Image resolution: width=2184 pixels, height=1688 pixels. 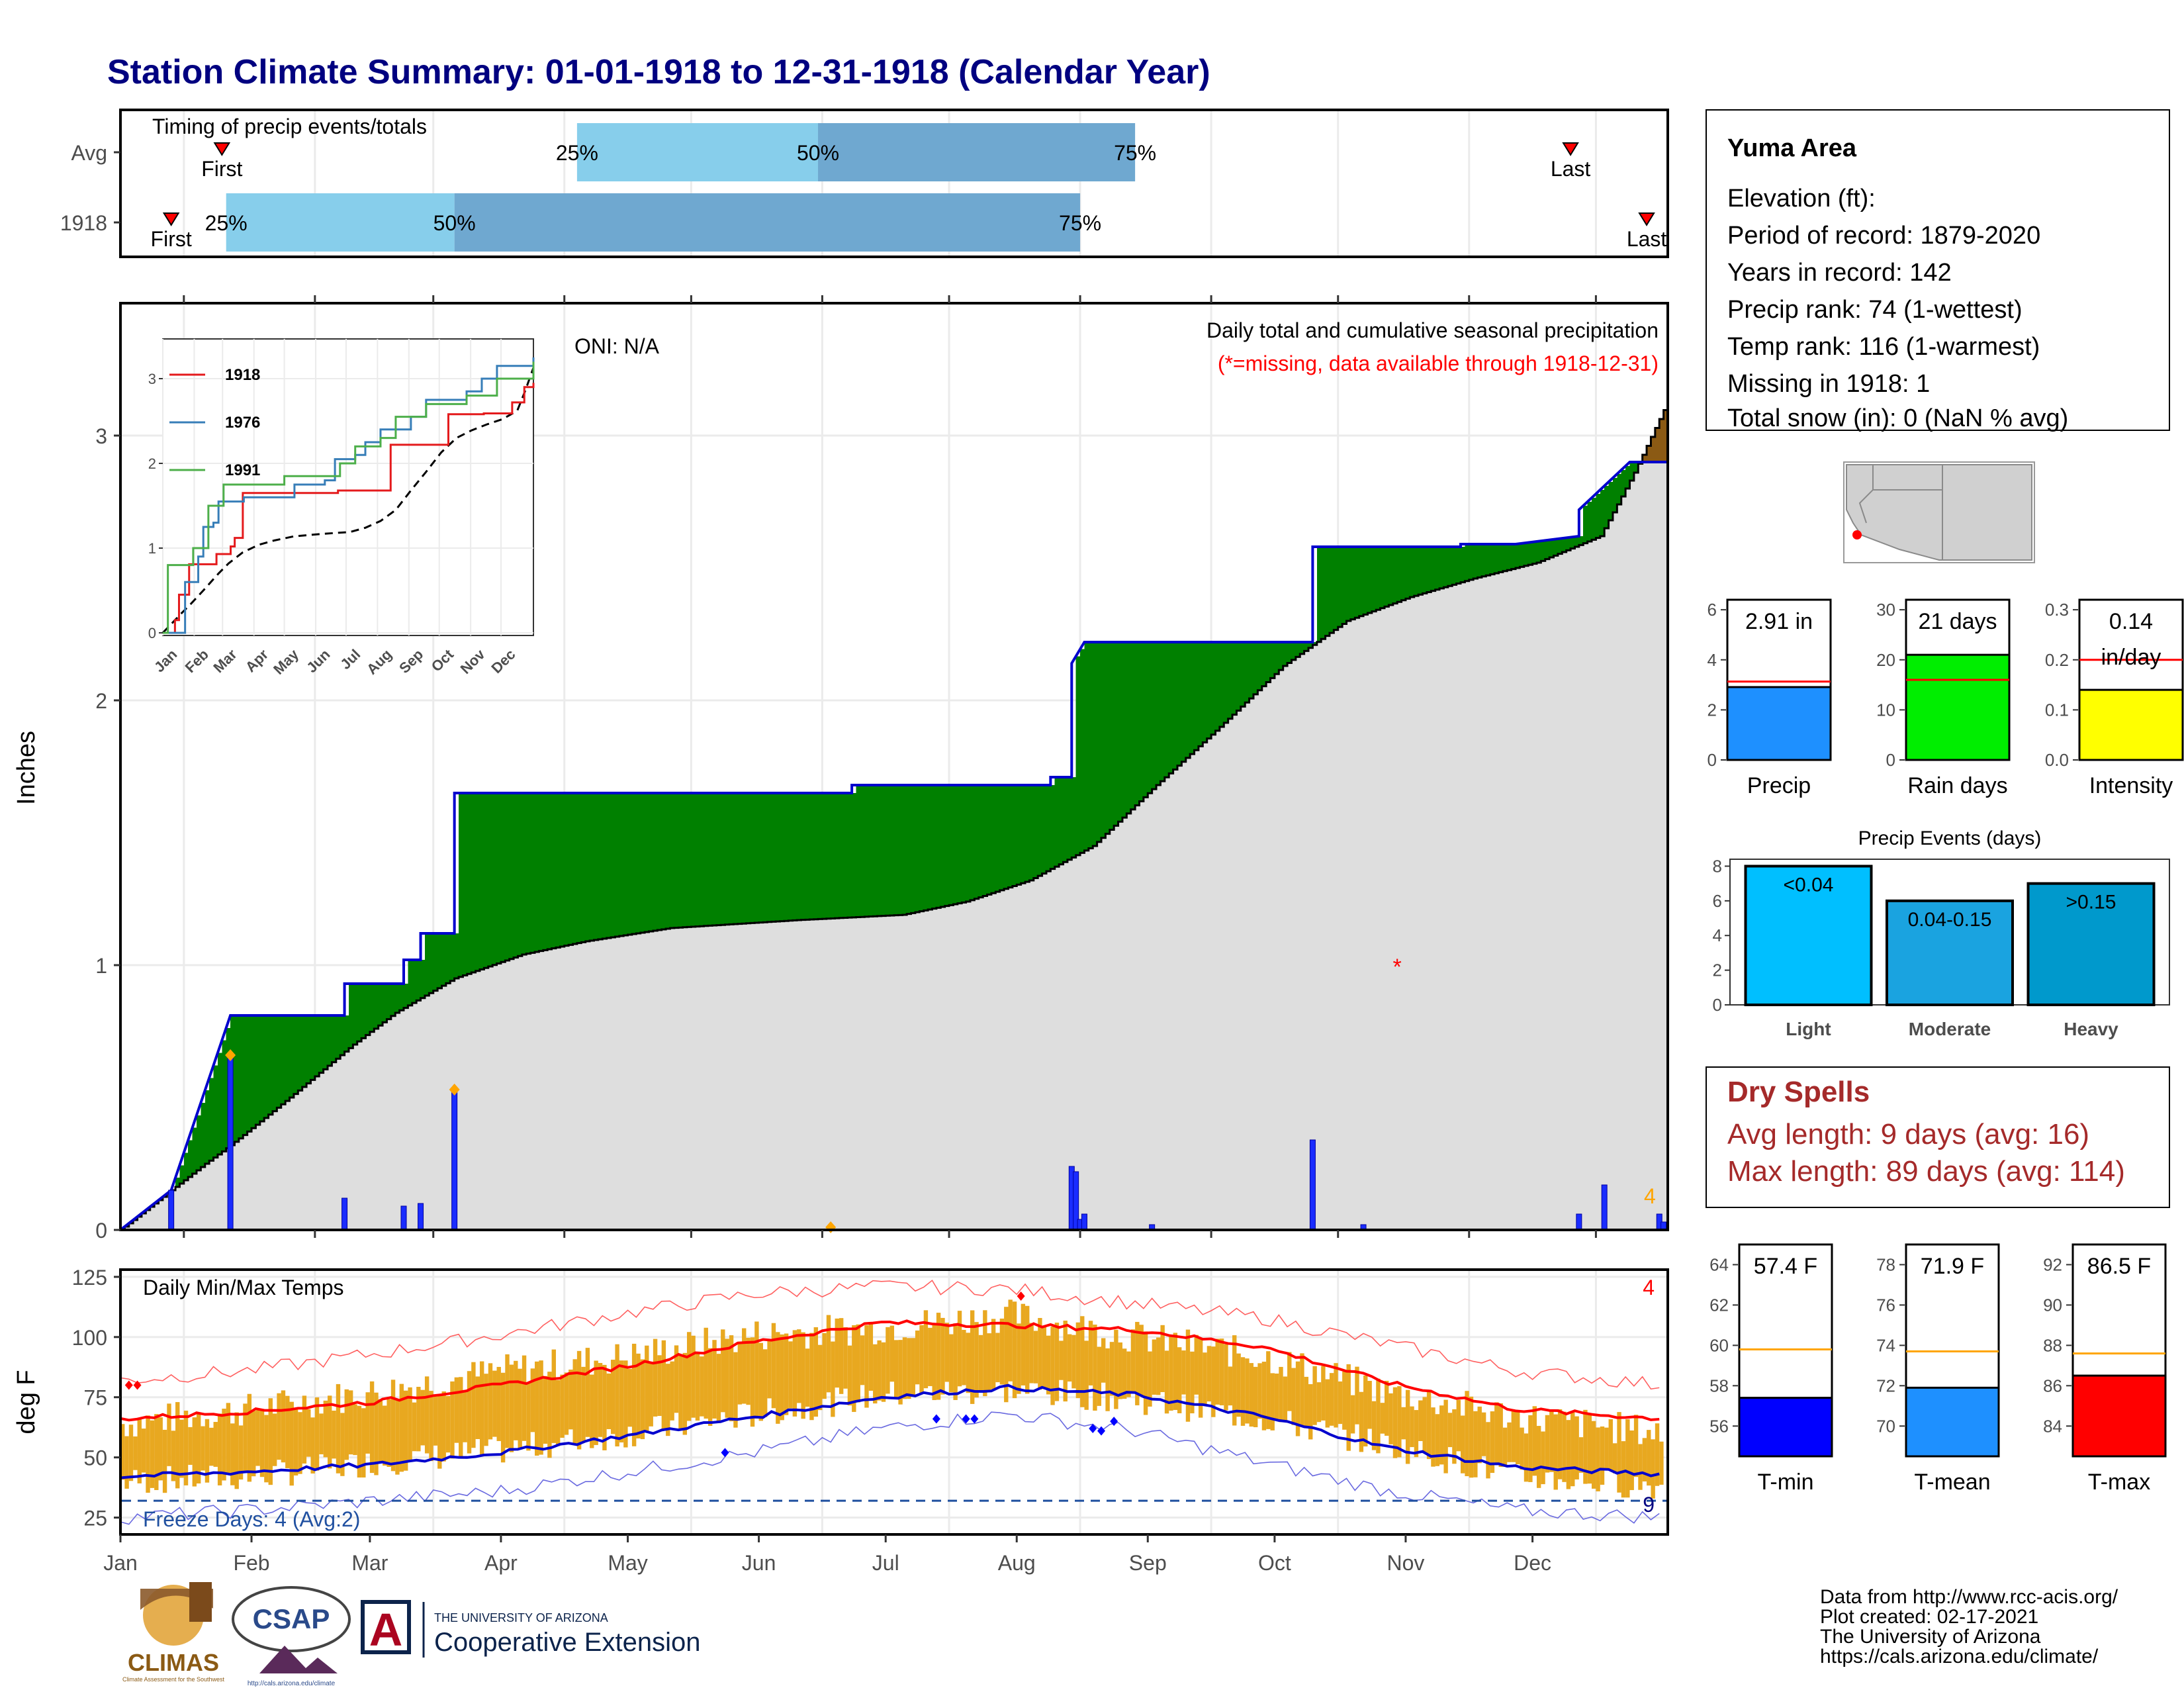 I want to click on inset-legend-label-1976: 1976, so click(x=242, y=423).